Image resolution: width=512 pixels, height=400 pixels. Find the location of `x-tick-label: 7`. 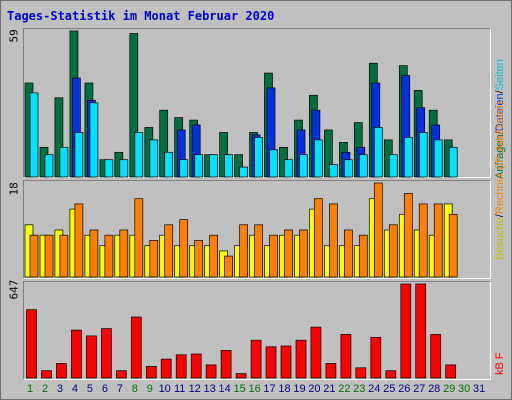

x-tick-label: 7 is located at coordinates (119, 389).